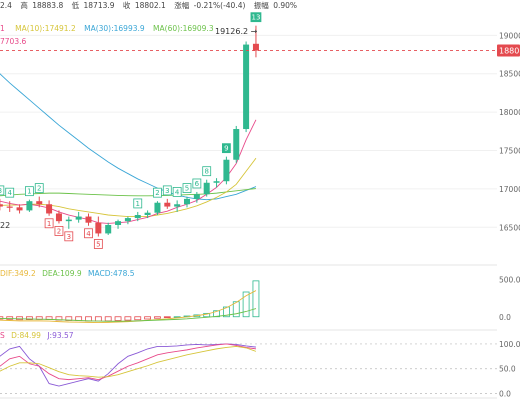 The width and height of the screenshot is (520, 400). I want to click on low-annotation: 22, so click(5, 225).